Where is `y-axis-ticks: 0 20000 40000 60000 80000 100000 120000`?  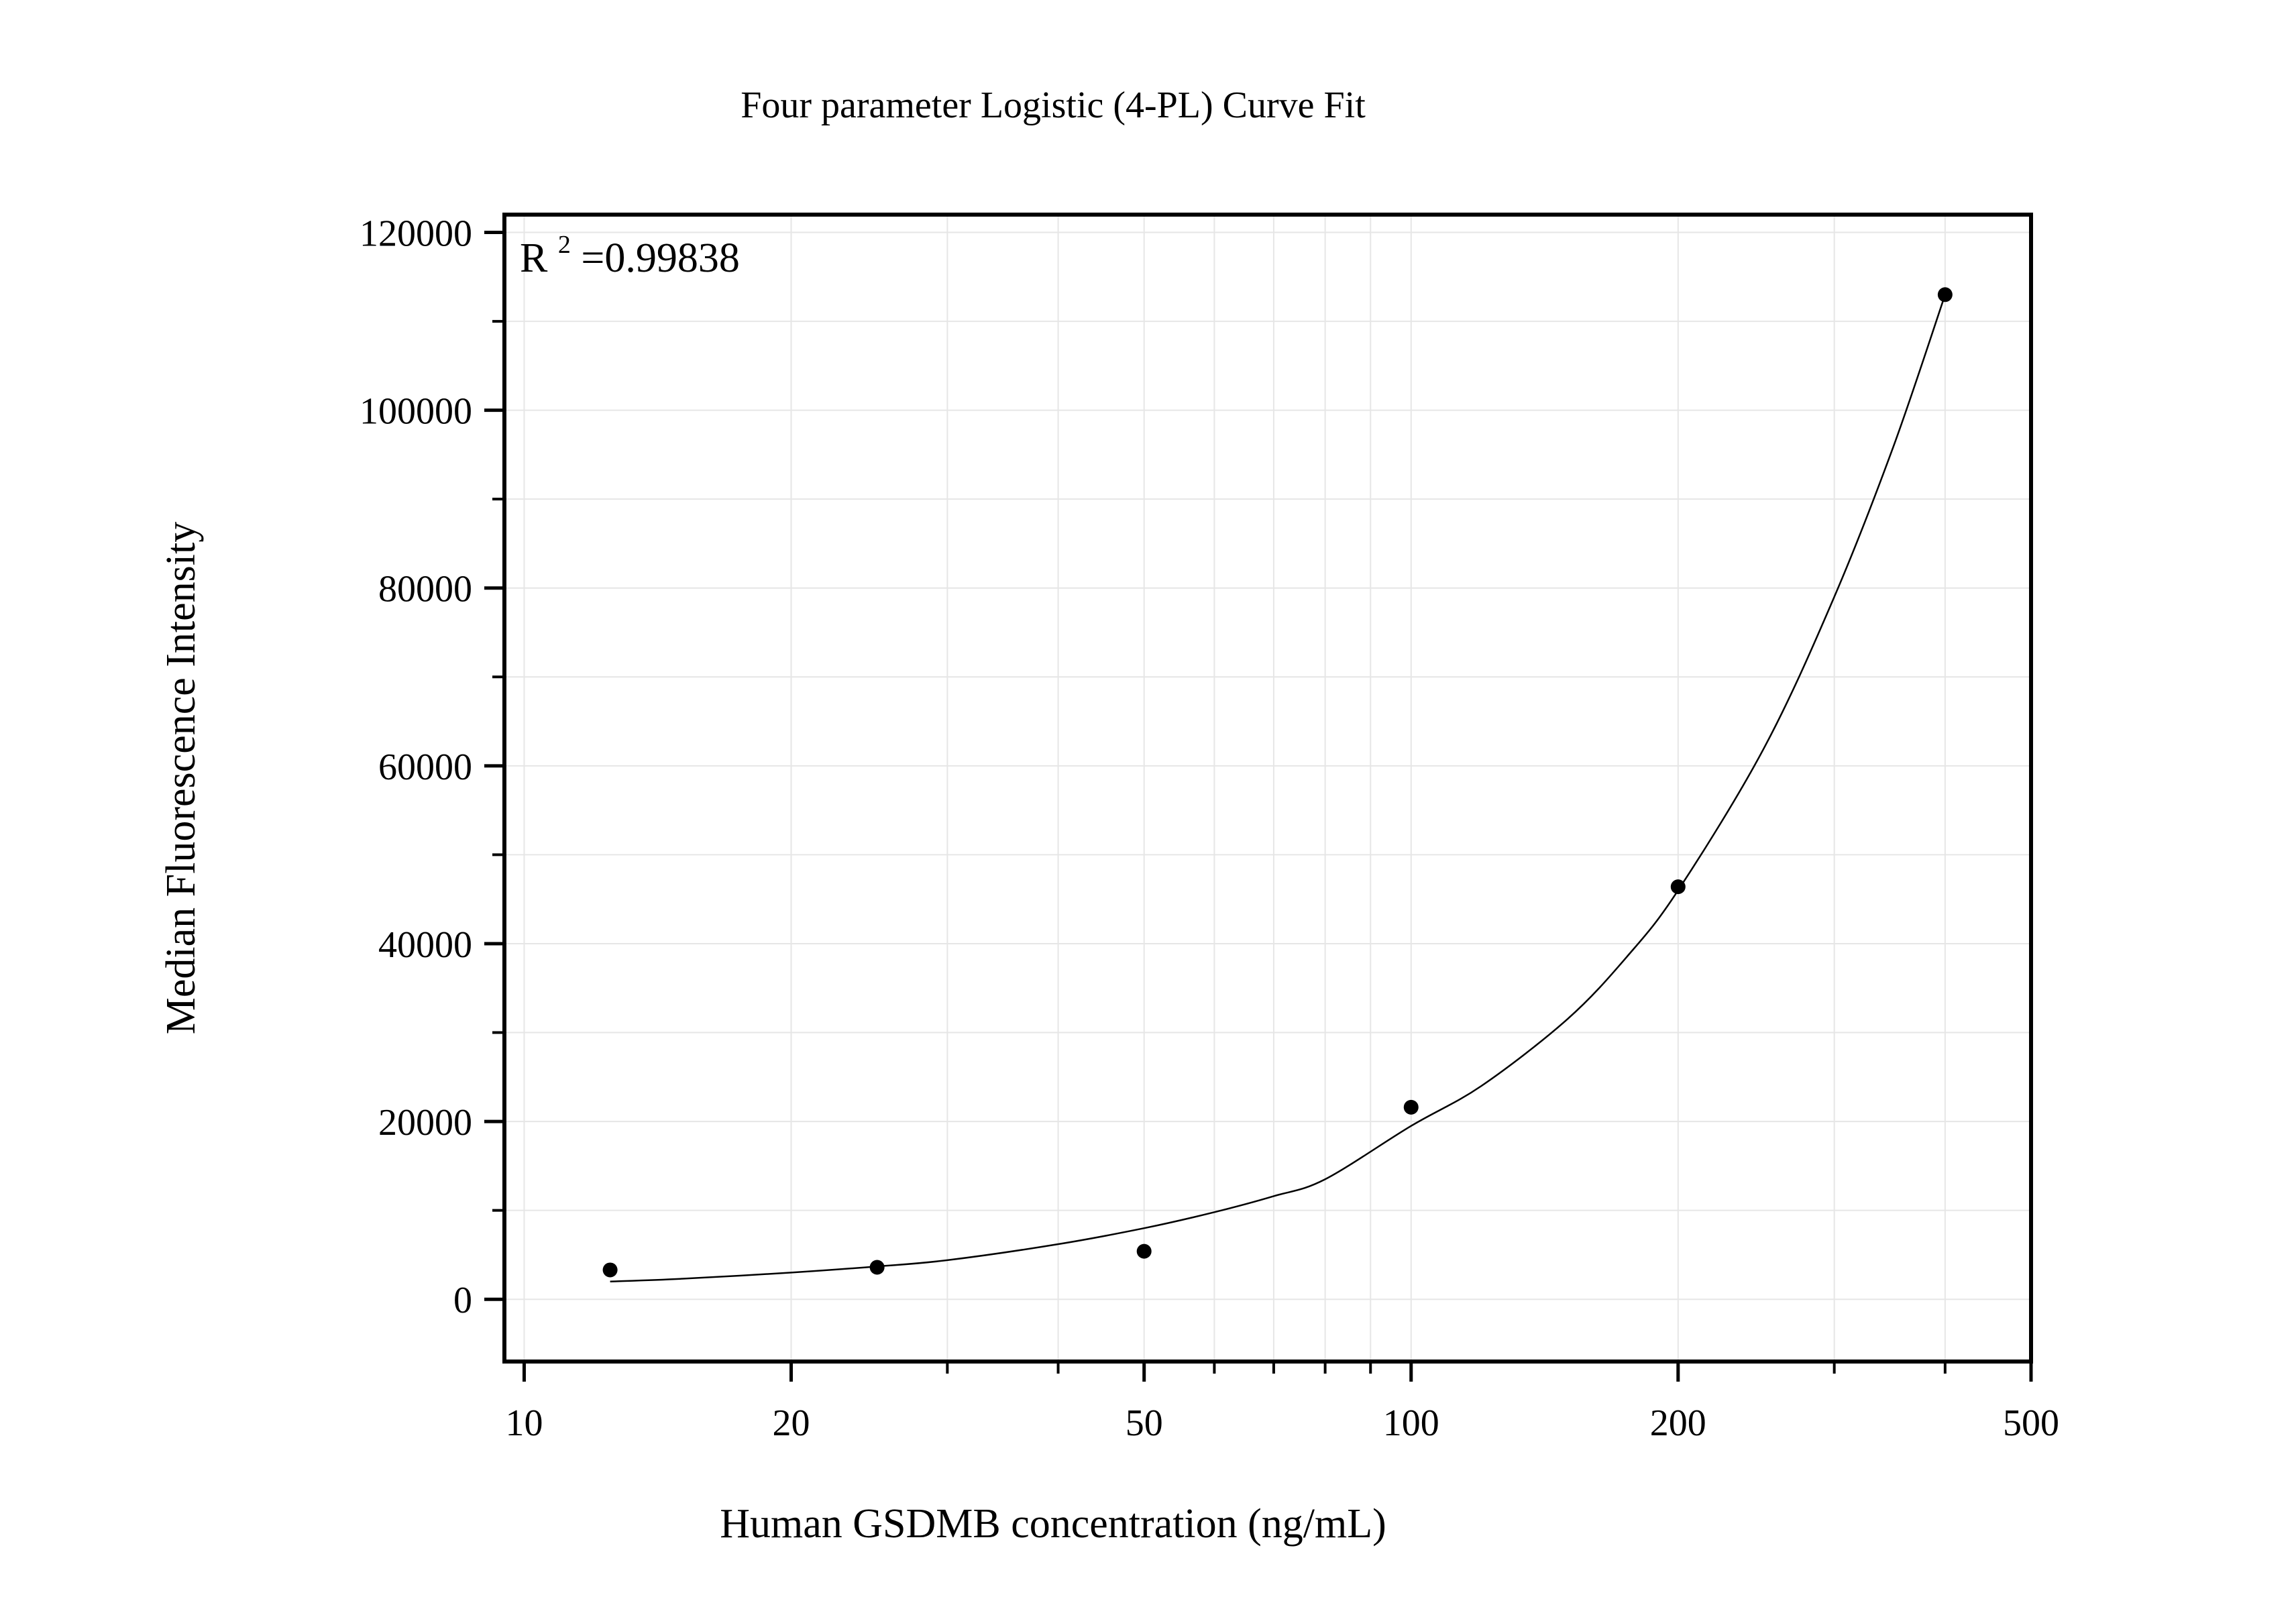
y-axis-ticks: 0 20000 40000 60000 80000 100000 120000 is located at coordinates (432, 767).